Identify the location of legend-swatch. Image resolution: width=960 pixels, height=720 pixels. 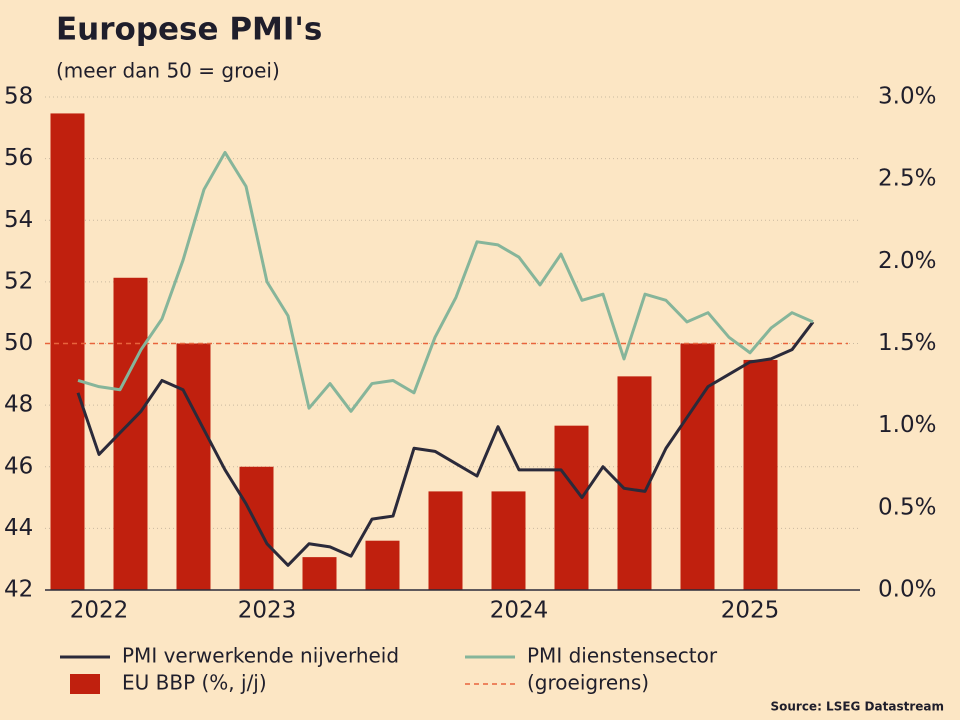
(85, 684).